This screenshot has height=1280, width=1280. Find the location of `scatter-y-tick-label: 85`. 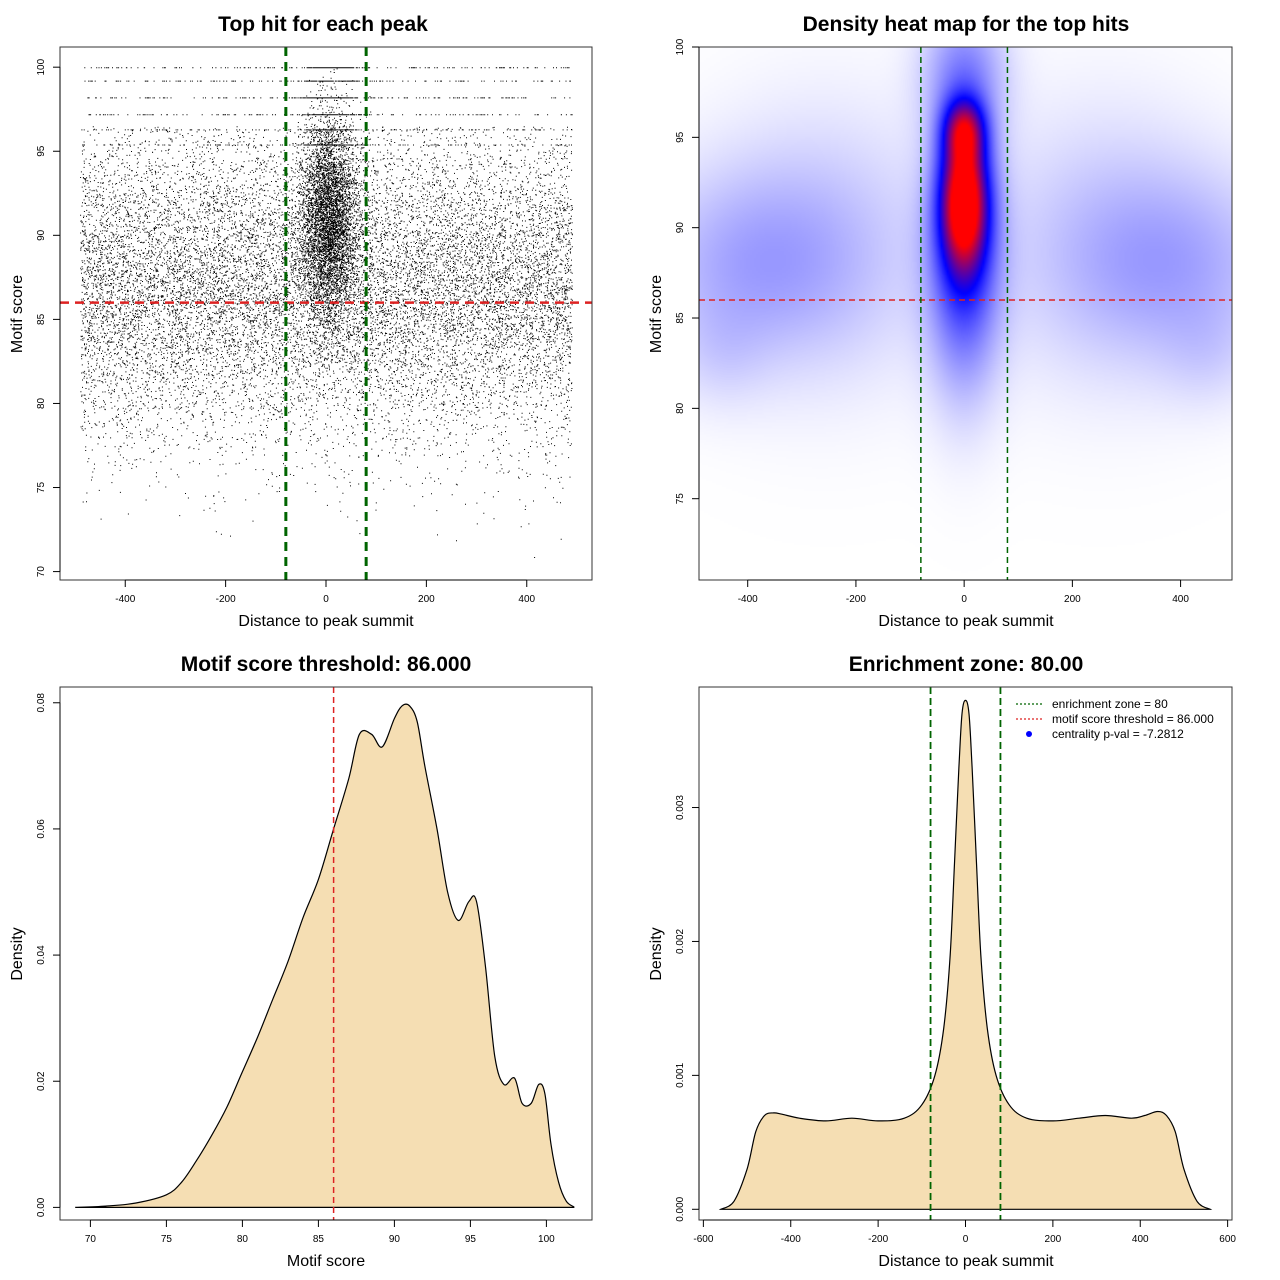

scatter-y-tick-label: 85 is located at coordinates (41, 319).